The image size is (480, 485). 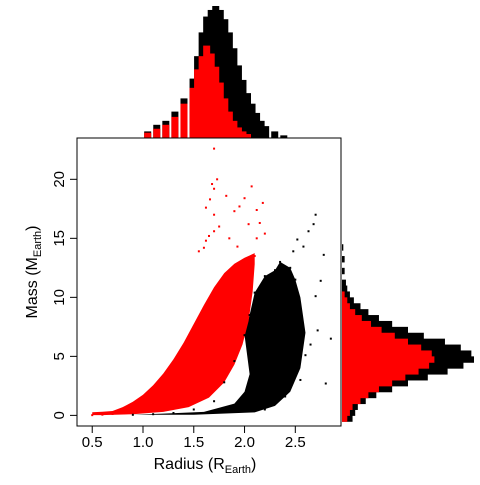 I want to click on radius-histogram, so click(x=215, y=72).